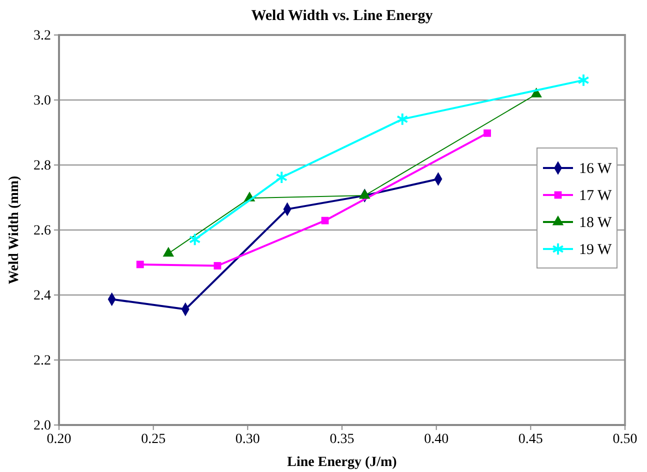 The height and width of the screenshot is (472, 647). Describe the element at coordinates (42, 360) in the screenshot. I see `y-tick-label: 2.2` at that location.